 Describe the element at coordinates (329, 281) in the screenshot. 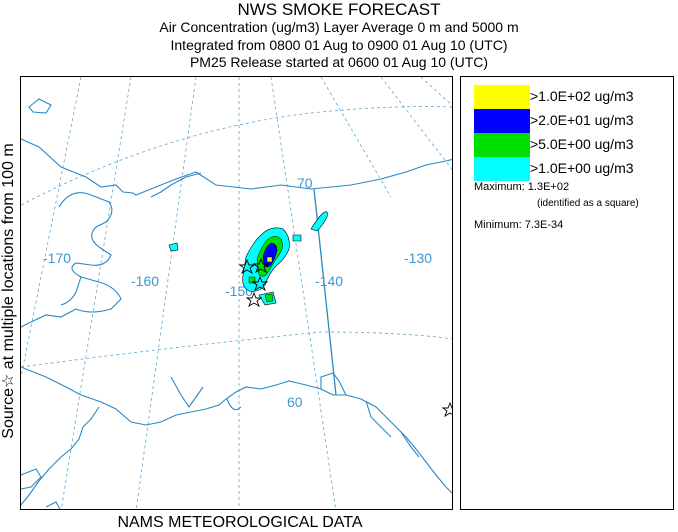

I see `lon-label: -140` at that location.